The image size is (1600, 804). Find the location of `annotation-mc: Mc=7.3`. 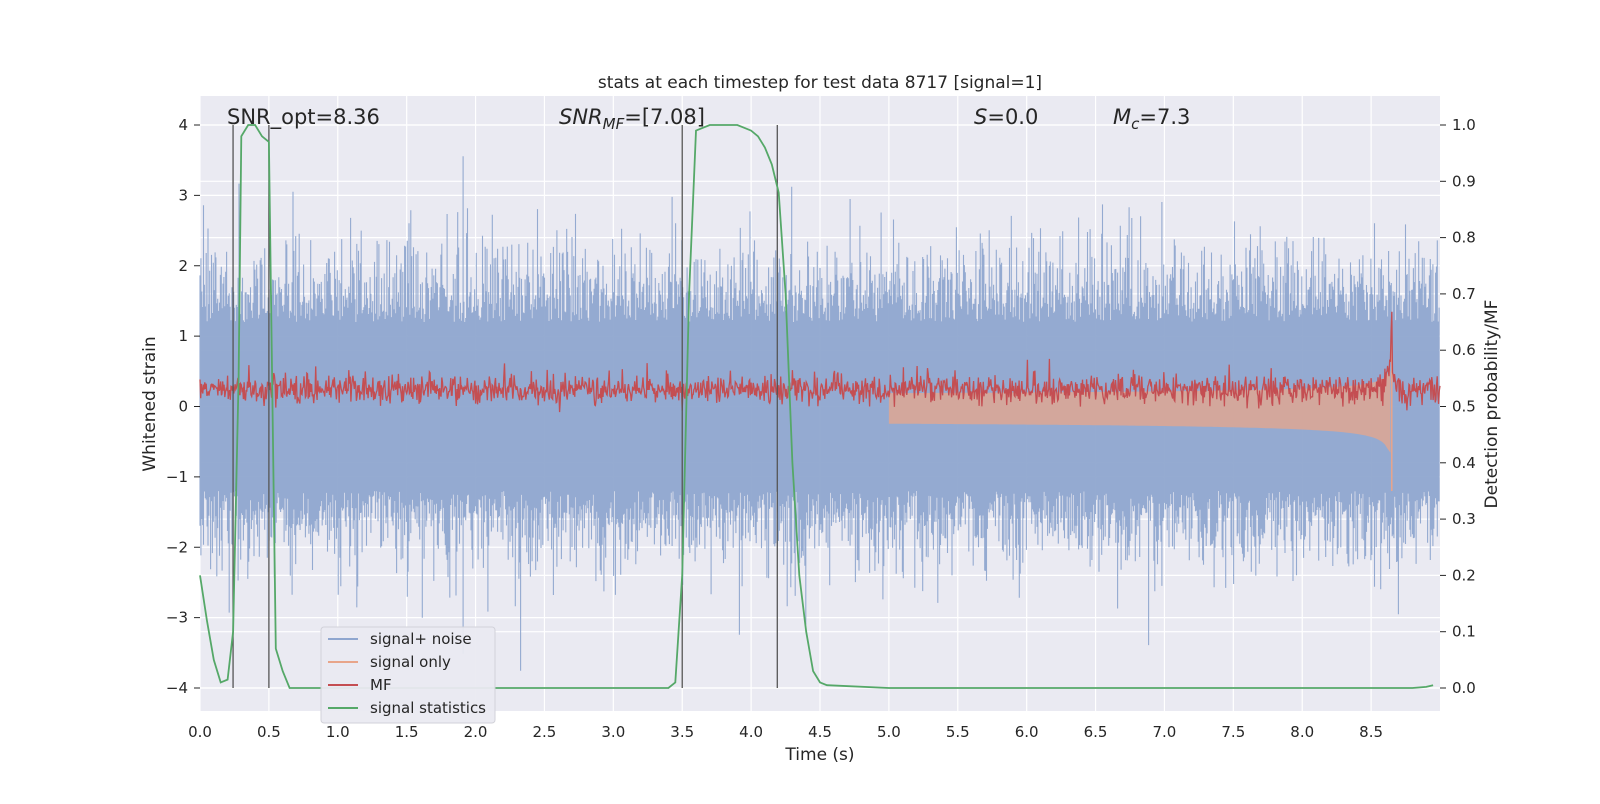

annotation-mc: Mc=7.3 is located at coordinates (1151, 119).